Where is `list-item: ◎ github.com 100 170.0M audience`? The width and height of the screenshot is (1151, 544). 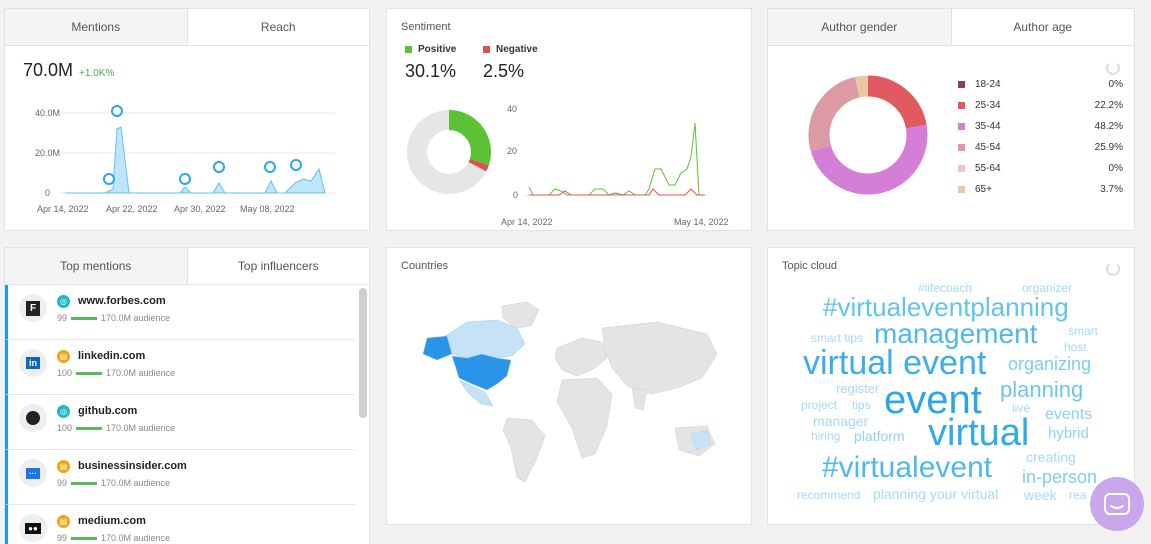
list-item: ◎ github.com 100 170.0M audience is located at coordinates (180, 422).